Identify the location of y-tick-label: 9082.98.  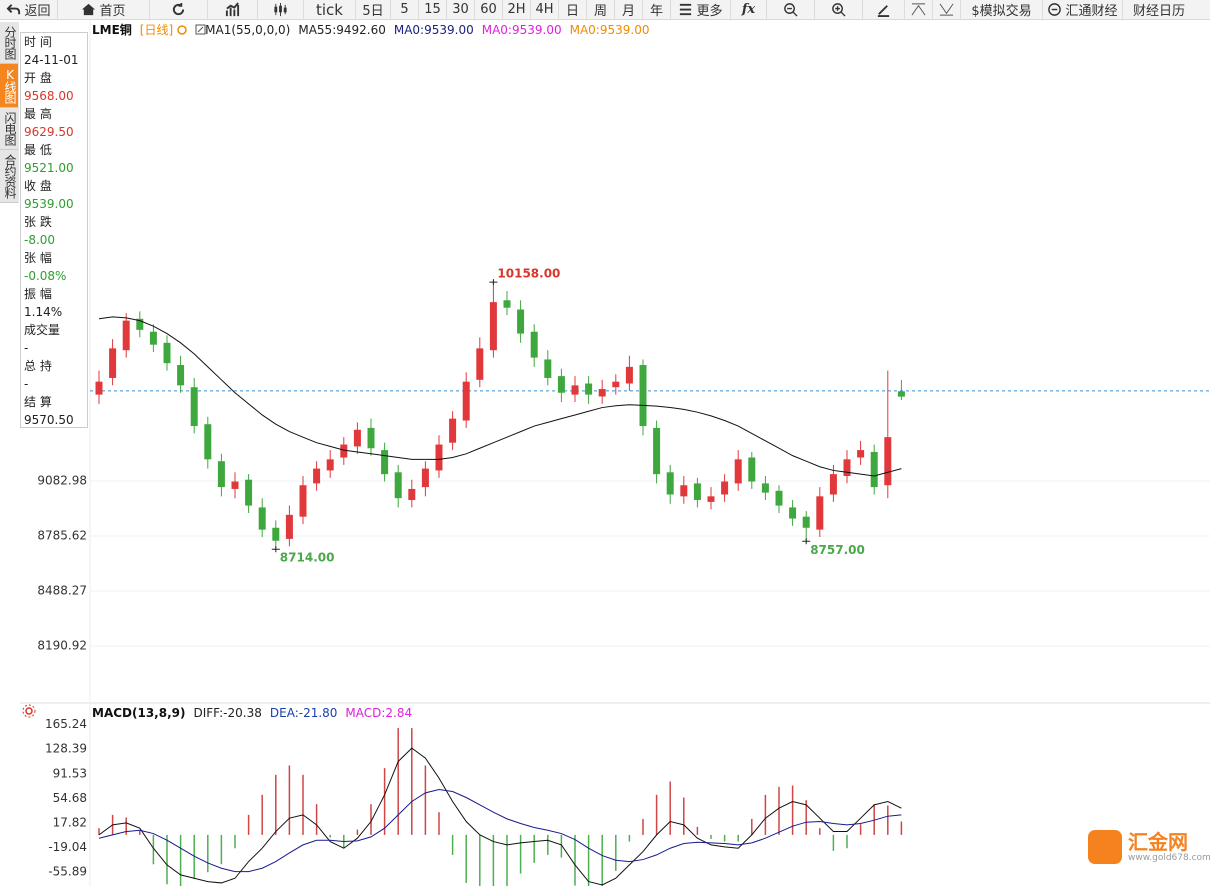
(62, 480).